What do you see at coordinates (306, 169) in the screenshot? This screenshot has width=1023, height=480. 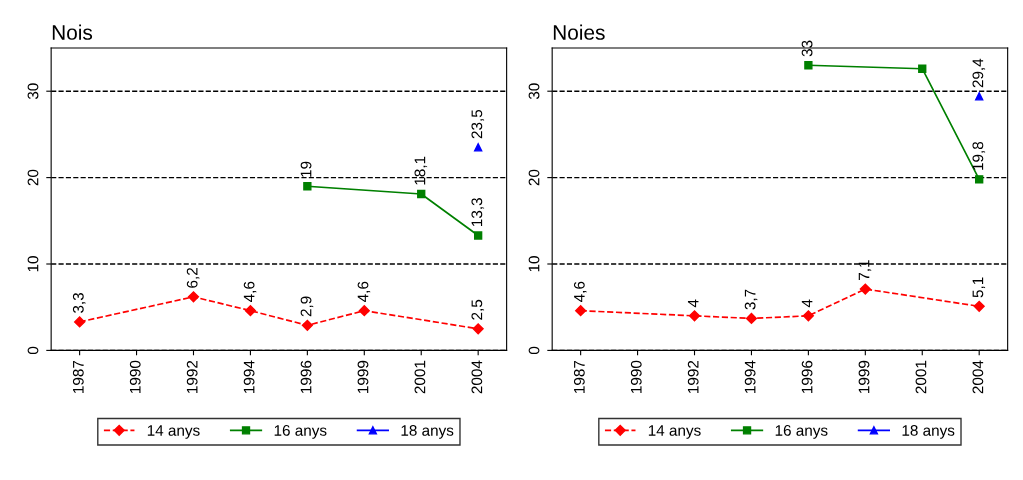 I see `data-label: 19` at bounding box center [306, 169].